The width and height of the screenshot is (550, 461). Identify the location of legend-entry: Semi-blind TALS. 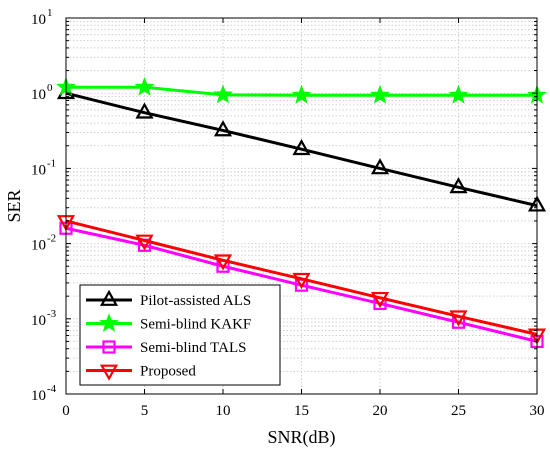
(193, 348).